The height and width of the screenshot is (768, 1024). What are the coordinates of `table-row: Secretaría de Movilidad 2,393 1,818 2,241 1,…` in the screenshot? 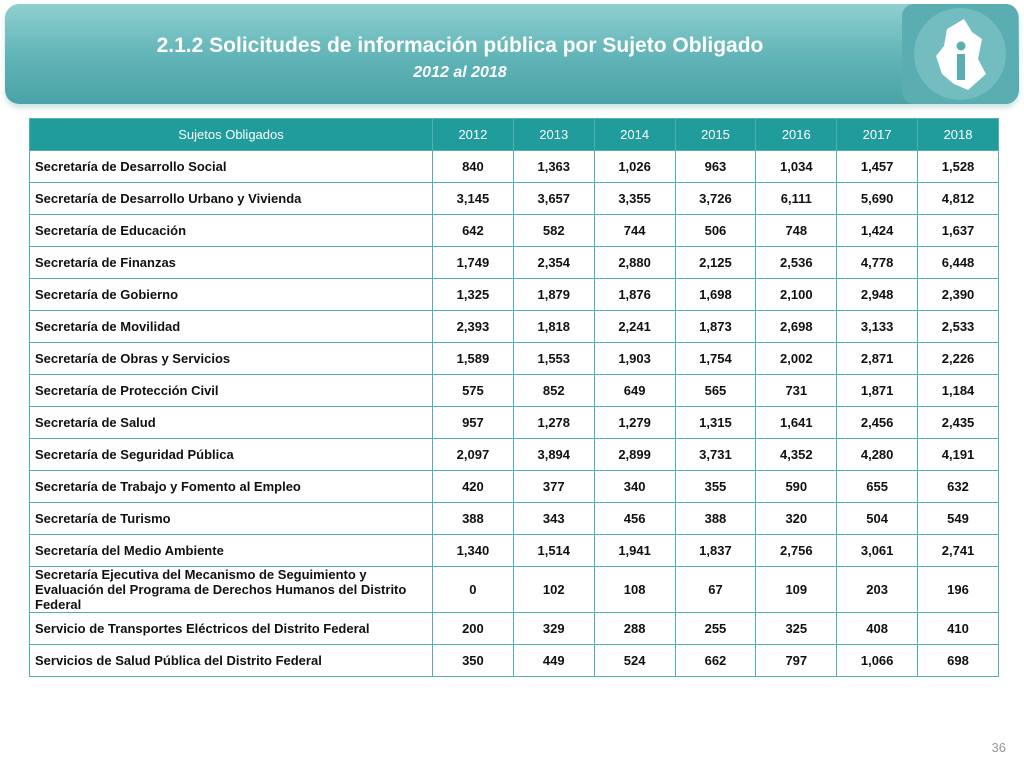 It's located at (514, 326).